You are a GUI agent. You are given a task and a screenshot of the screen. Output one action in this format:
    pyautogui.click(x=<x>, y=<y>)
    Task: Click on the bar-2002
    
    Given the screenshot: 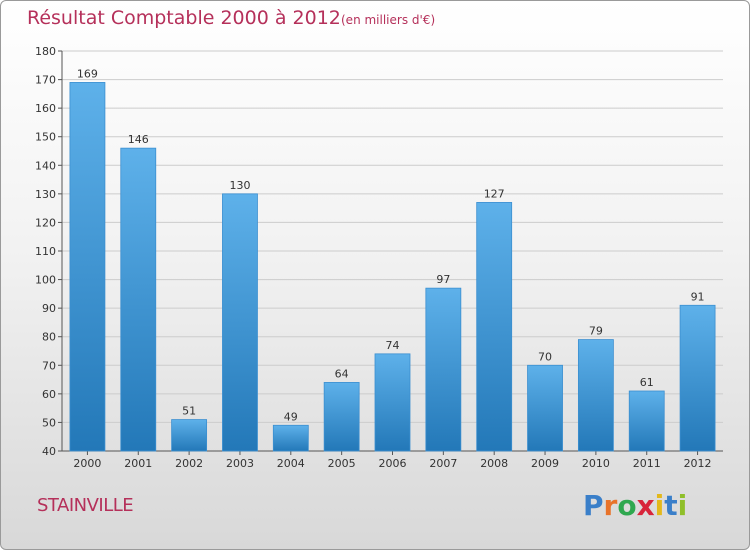 What is the action you would take?
    pyautogui.click(x=189, y=435)
    